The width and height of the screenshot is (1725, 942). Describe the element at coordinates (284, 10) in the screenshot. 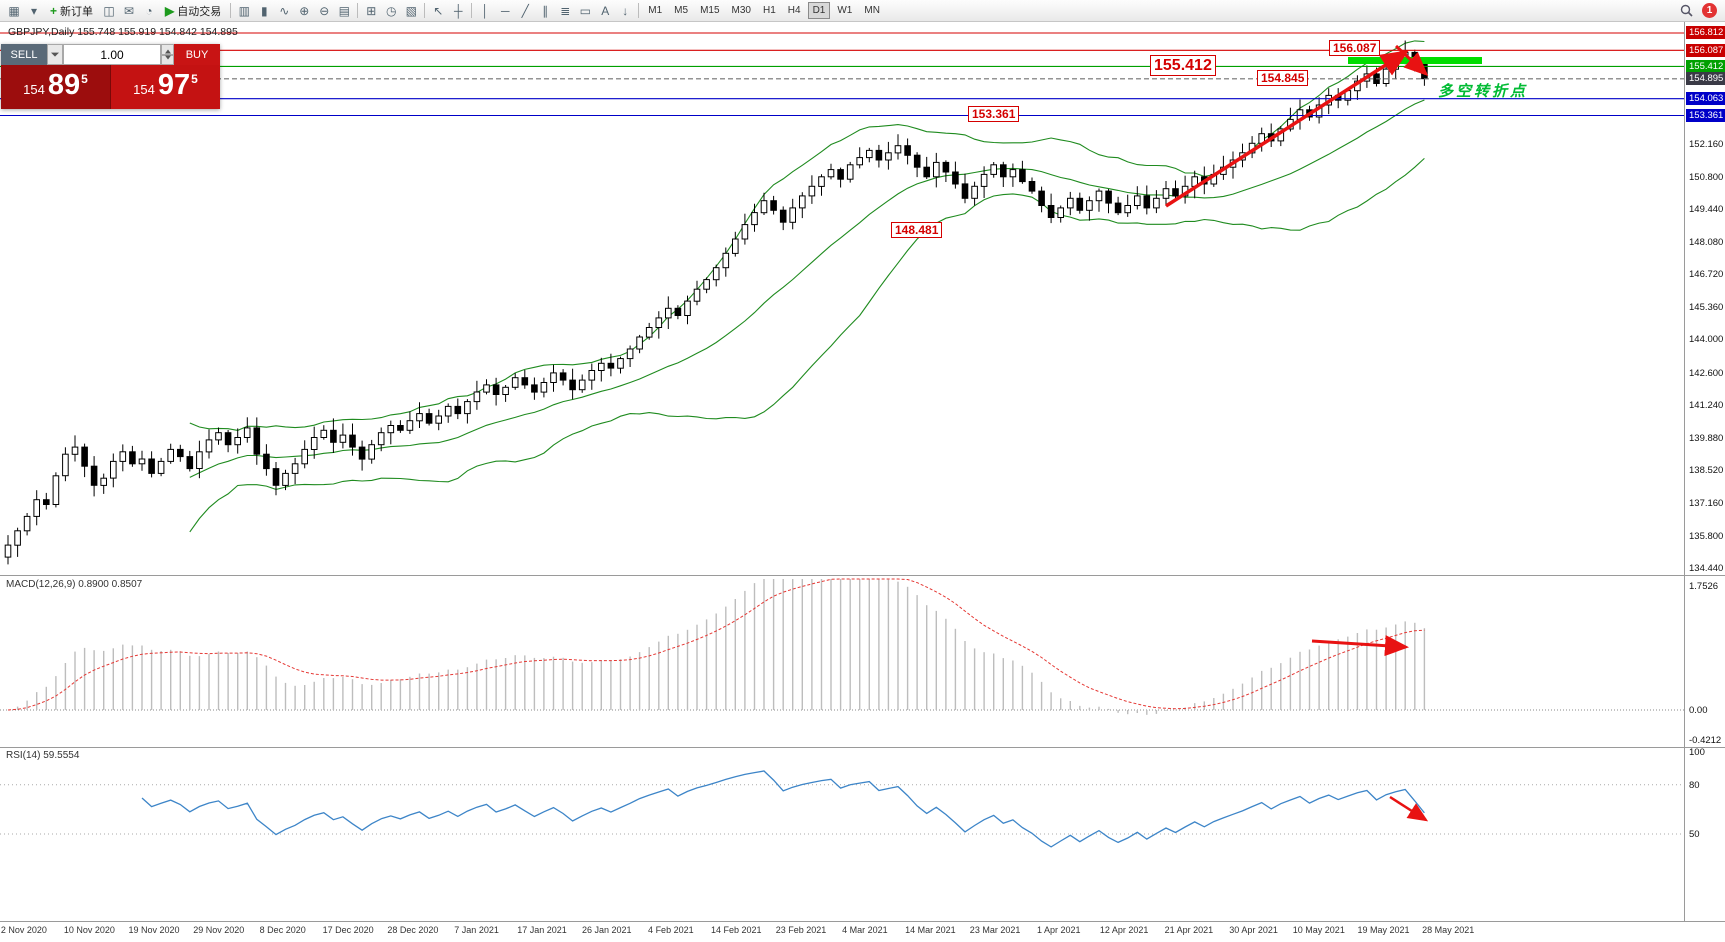

I see `line-chart-icon: ∿` at that location.